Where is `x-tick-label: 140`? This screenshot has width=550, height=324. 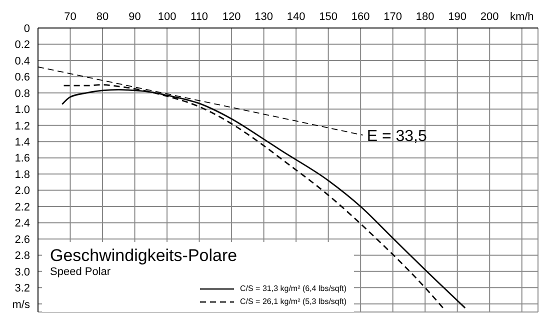 x-tick-label: 140 is located at coordinates (296, 17).